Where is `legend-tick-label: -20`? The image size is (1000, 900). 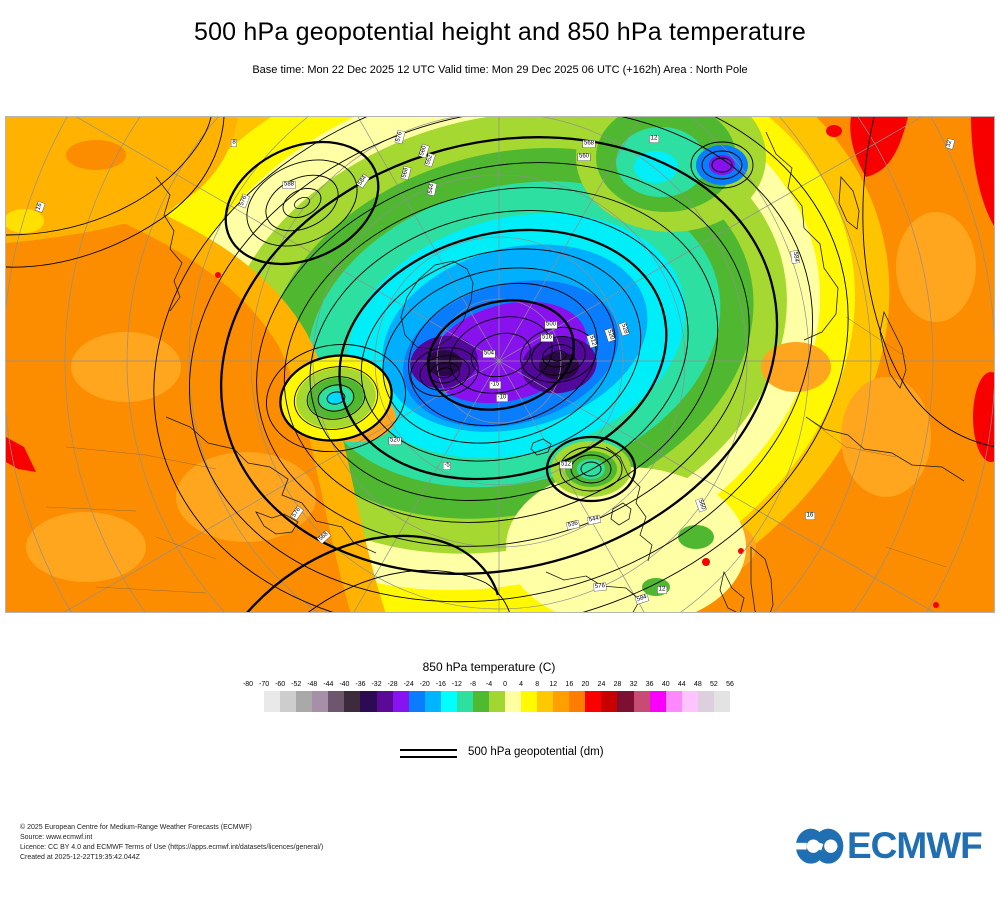
legend-tick-label: -20 is located at coordinates (424, 684).